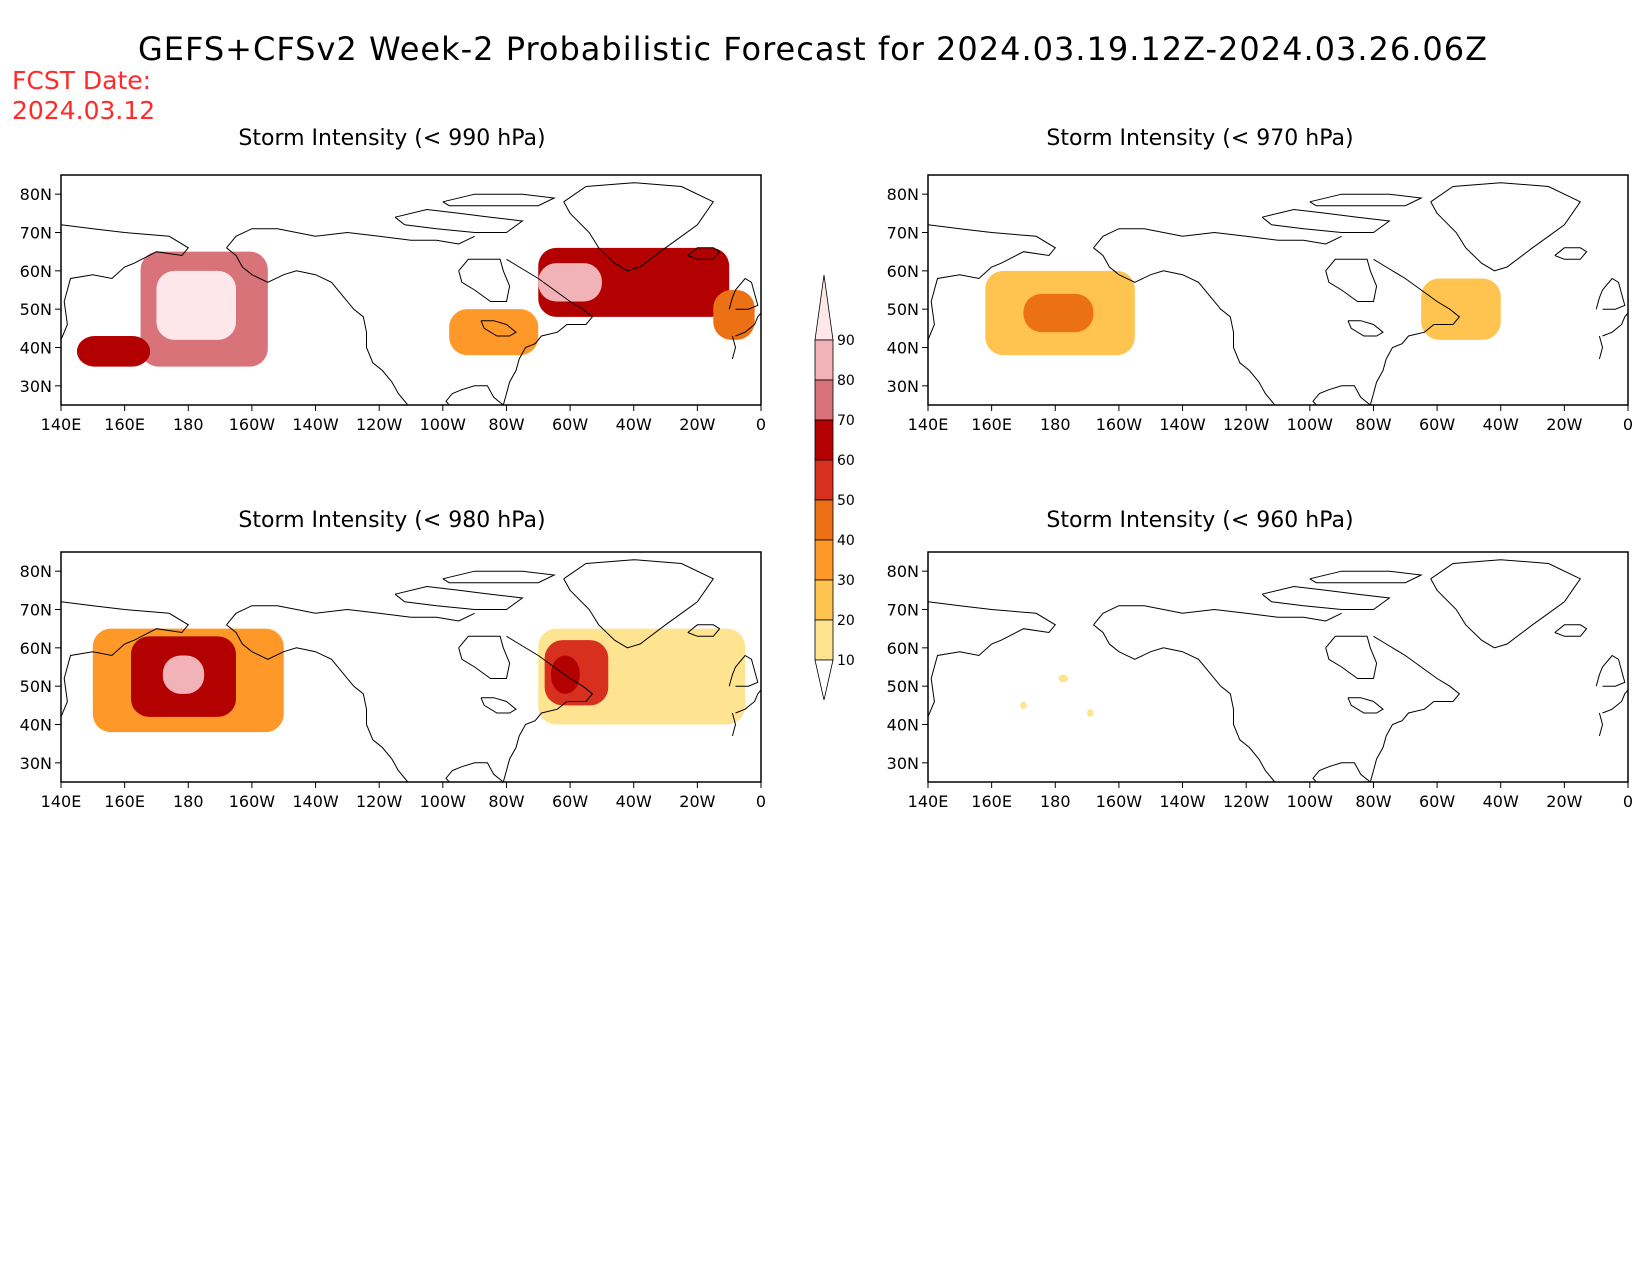 This screenshot has height=1275, width=1650. Describe the element at coordinates (36, 648) in the screenshot. I see `lat-label: 60N` at that location.